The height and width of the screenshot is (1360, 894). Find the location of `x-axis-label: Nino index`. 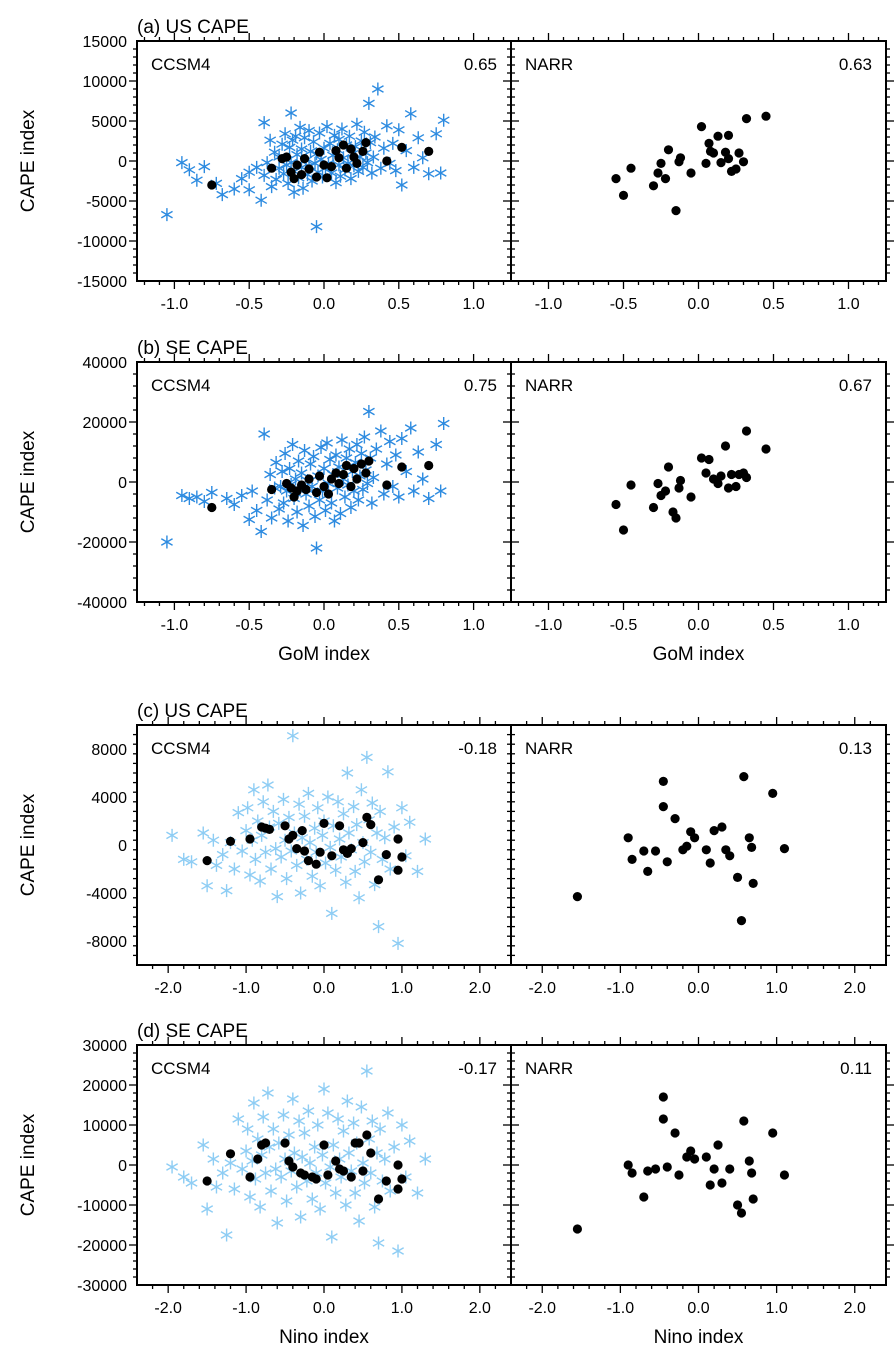

x-axis-label: Nino index is located at coordinates (324, 1337).